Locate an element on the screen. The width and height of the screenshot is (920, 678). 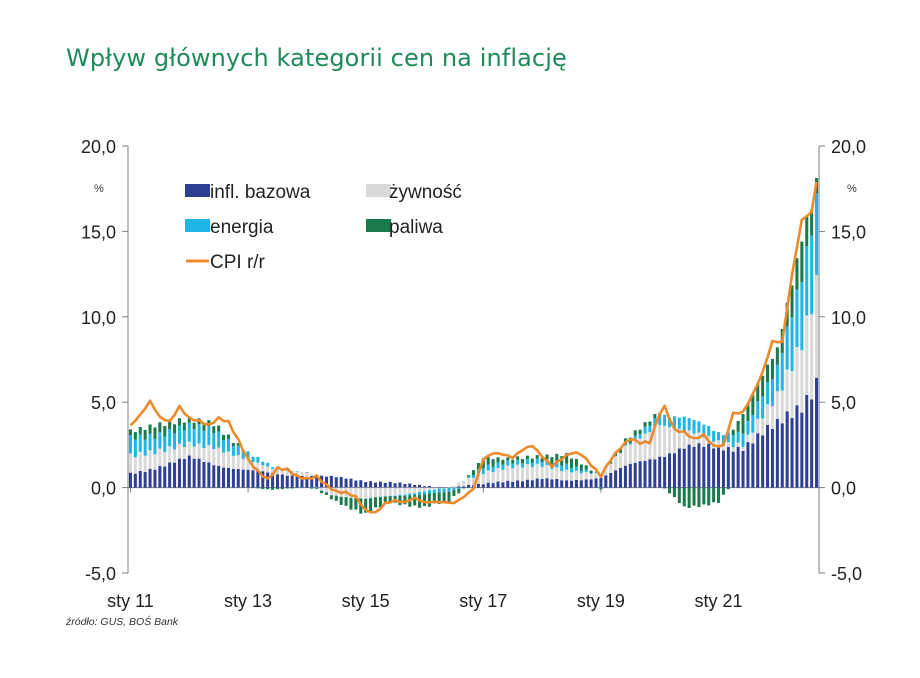
source-note: źródło: GUS, BOŚ Bank is located at coordinates (122, 622).